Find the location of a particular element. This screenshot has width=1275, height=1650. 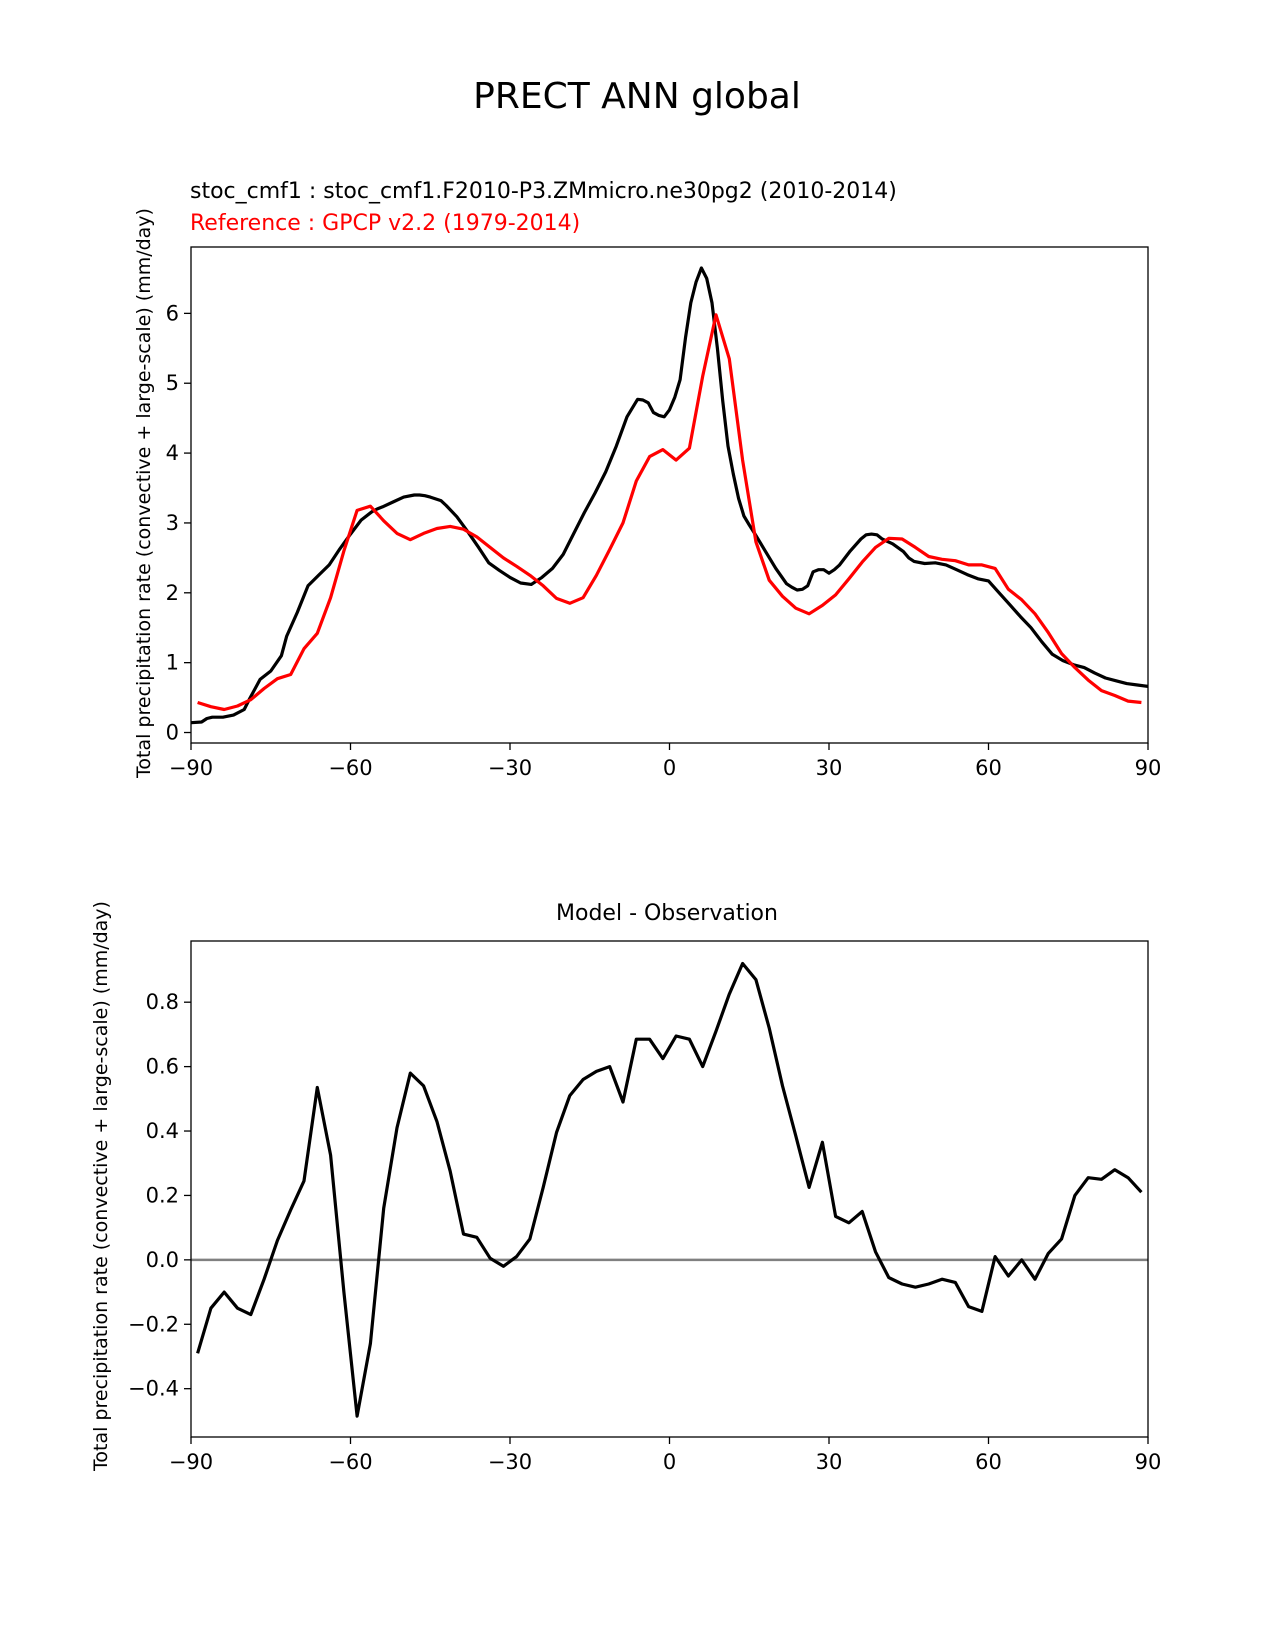

top-x-tick-label: 60 is located at coordinates (988, 768).